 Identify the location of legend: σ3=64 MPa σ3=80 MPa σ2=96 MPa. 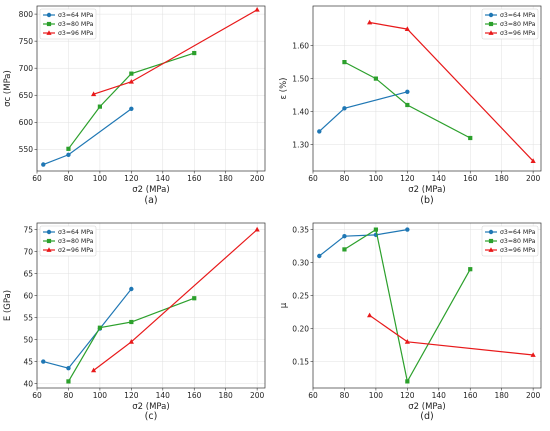
(68, 241).